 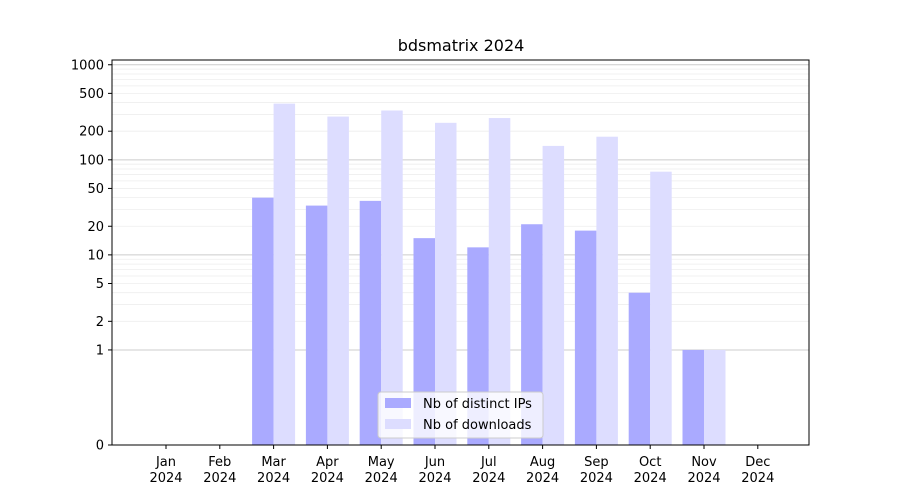 I want to click on legend-box, so click(x=460, y=415).